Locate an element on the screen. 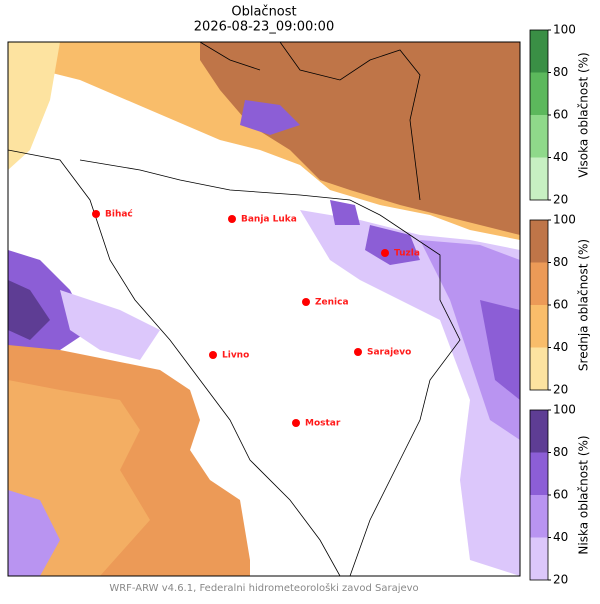 The width and height of the screenshot is (600, 604). city-label: Mostar is located at coordinates (323, 424).